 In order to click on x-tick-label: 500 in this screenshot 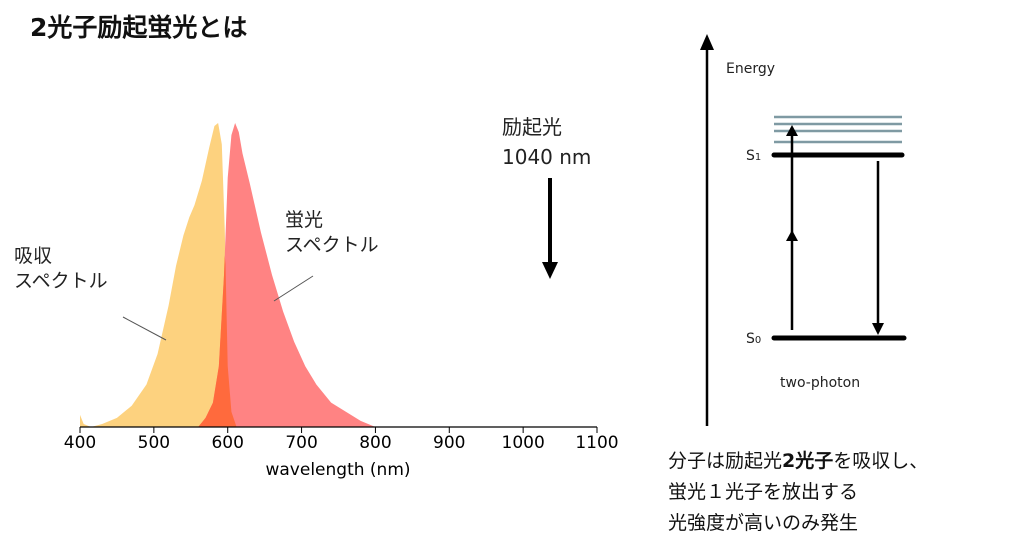, I will do `click(154, 443)`.